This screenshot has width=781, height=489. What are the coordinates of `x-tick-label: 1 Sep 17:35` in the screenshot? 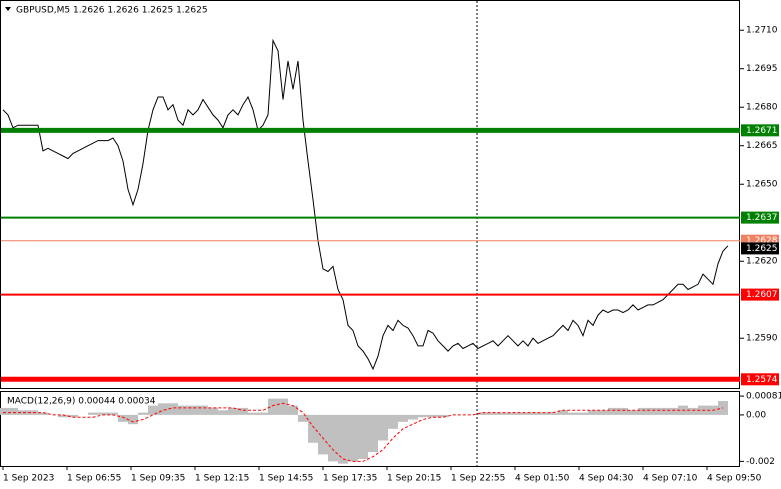 It's located at (350, 479).